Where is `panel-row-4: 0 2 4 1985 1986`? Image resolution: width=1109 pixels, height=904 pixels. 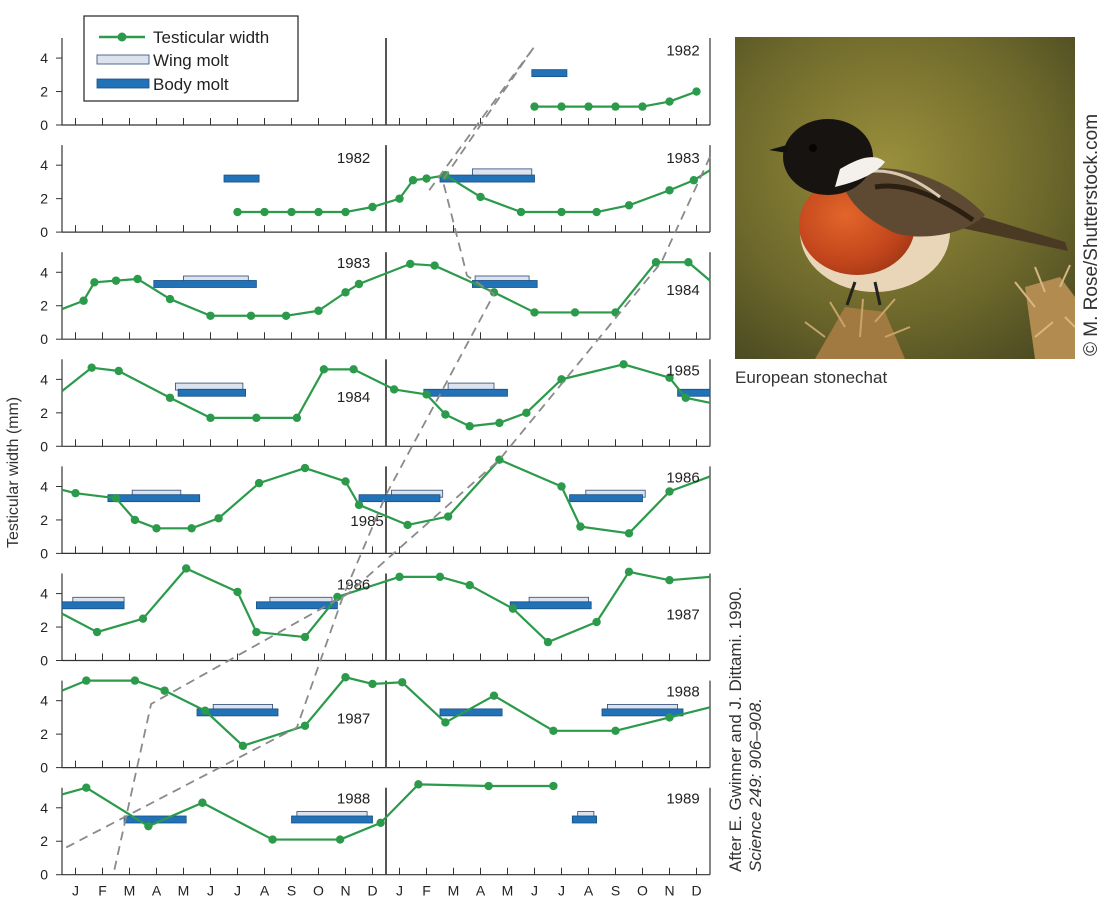
panel-row-4: 0 2 4 1985 1986 is located at coordinates (375, 508).